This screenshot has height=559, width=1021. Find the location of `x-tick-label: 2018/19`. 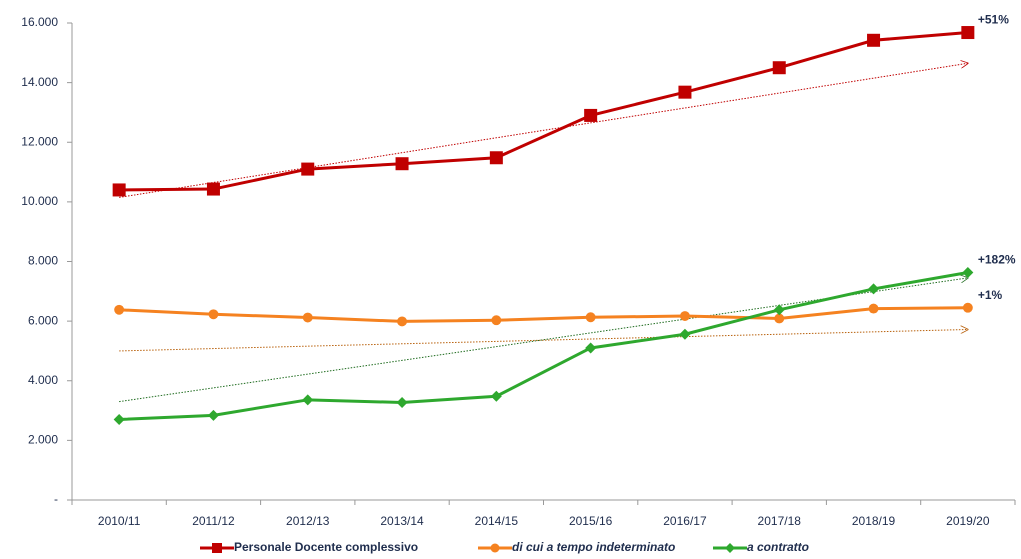

x-tick-label: 2018/19 is located at coordinates (874, 521).